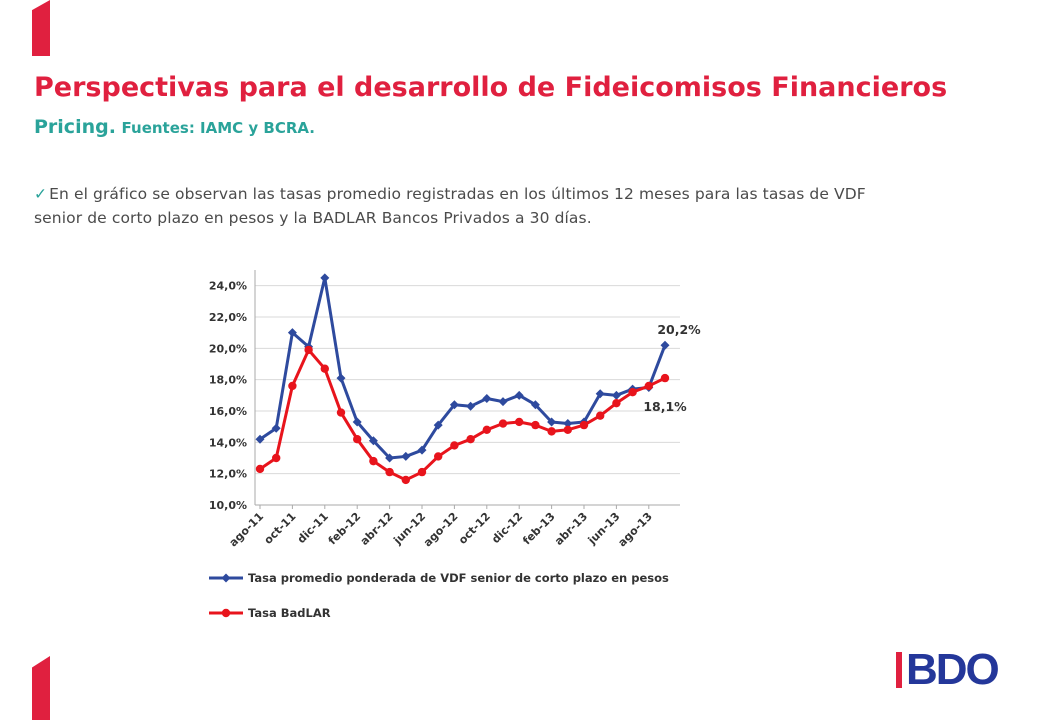 The image size is (1040, 720). What do you see at coordinates (953, 669) in the screenshot?
I see `logo-text: BDO` at bounding box center [953, 669].